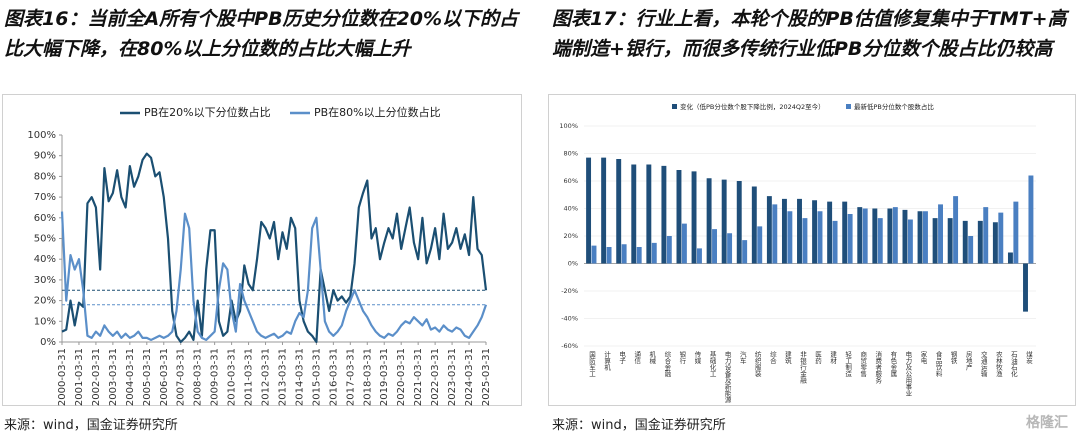 Image resolution: width=1080 pixels, height=440 pixels. I want to click on x-tick-label: 电力设备及新能源, so click(727, 377).